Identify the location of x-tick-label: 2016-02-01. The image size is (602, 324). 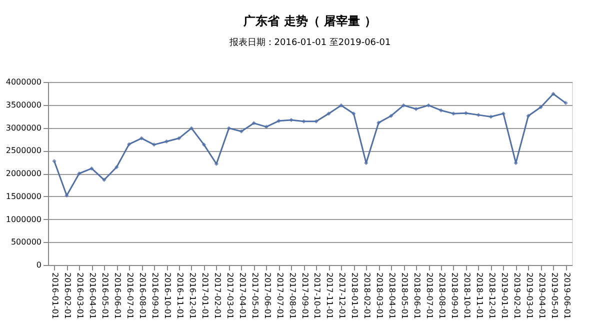
(67, 295).